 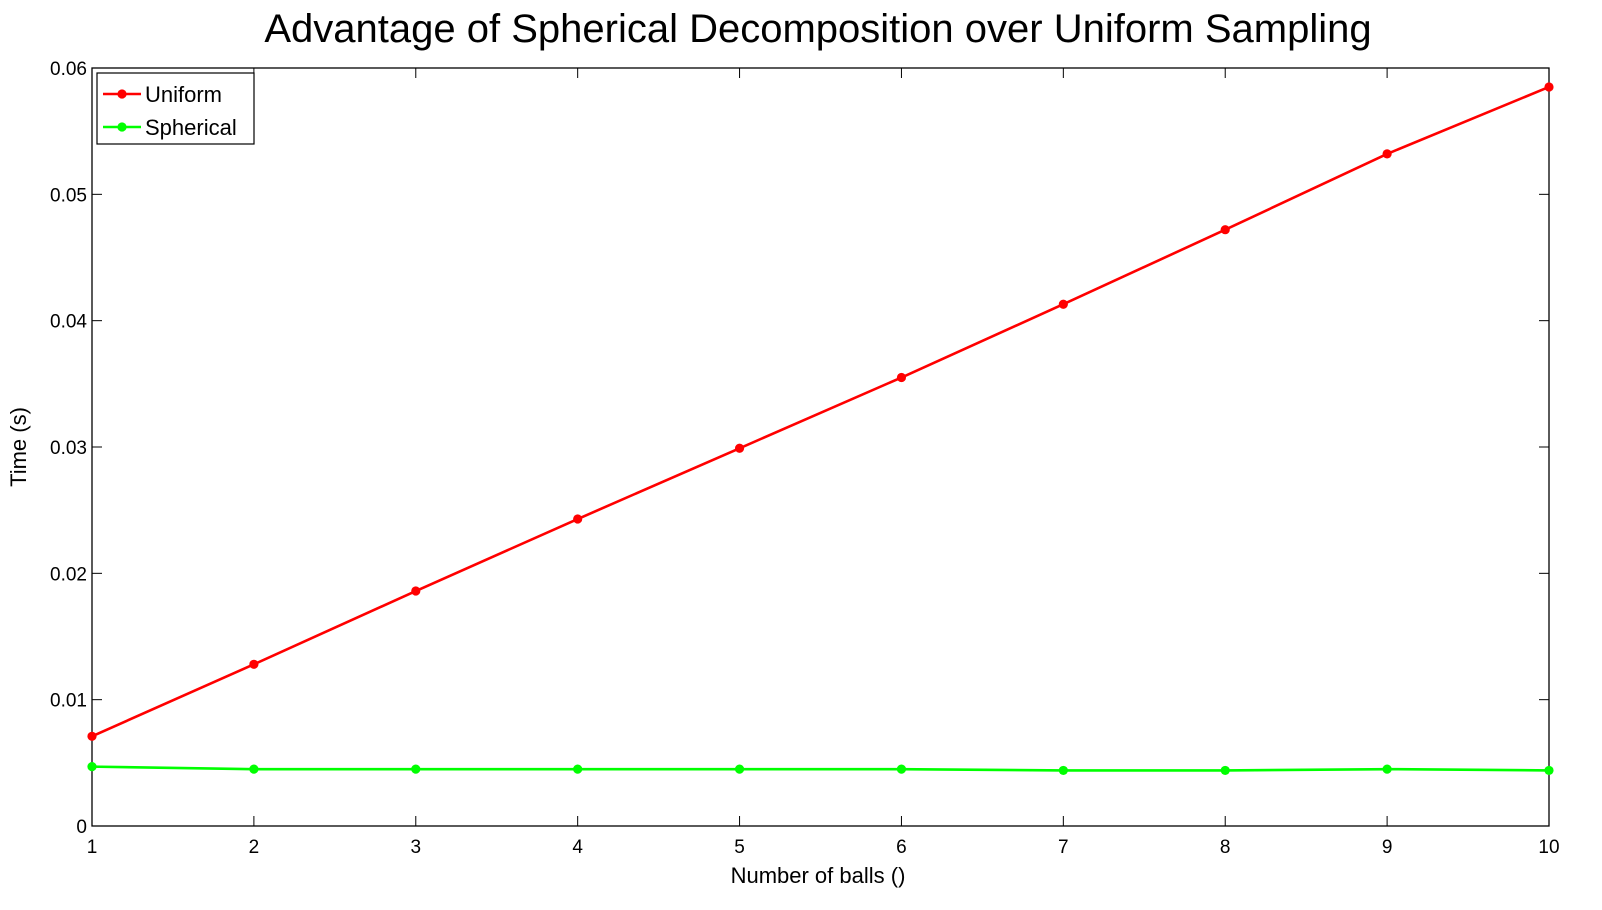 I want to click on y-axis-label: Time (s), so click(x=18, y=447).